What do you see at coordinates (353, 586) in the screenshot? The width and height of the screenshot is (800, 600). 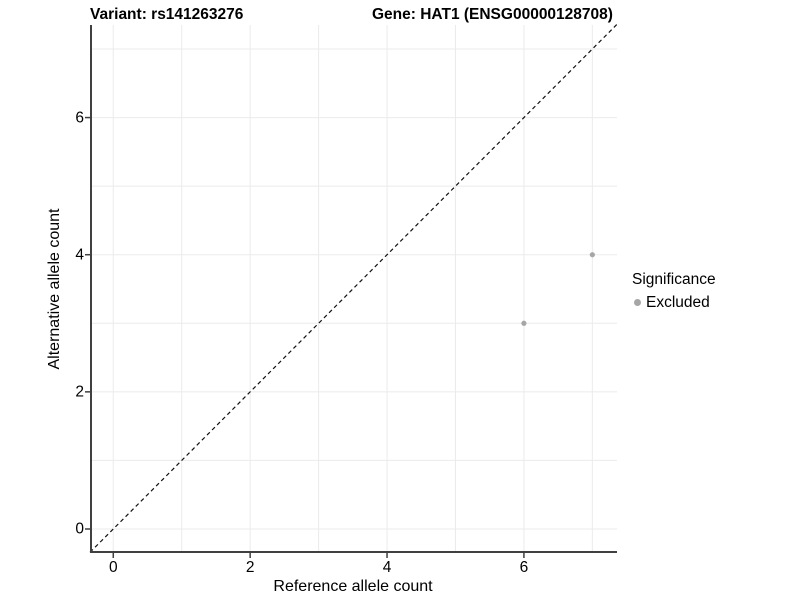 I see `x-axis-title: Reference allele count` at bounding box center [353, 586].